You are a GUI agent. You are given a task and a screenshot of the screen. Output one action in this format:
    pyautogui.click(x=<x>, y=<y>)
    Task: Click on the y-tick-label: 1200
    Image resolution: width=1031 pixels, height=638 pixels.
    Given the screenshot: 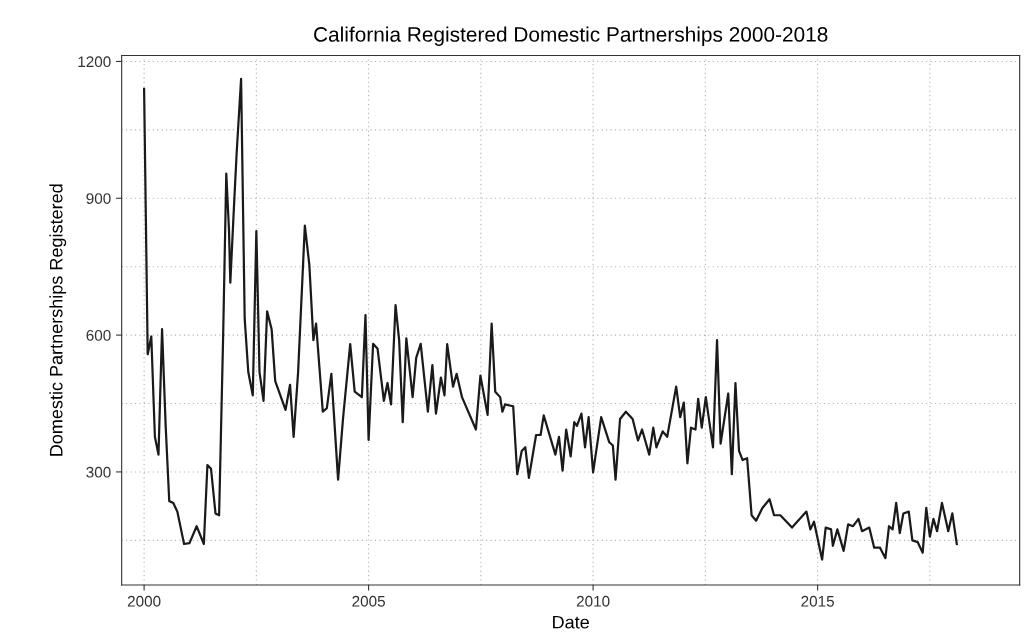 What is the action you would take?
    pyautogui.click(x=94, y=62)
    